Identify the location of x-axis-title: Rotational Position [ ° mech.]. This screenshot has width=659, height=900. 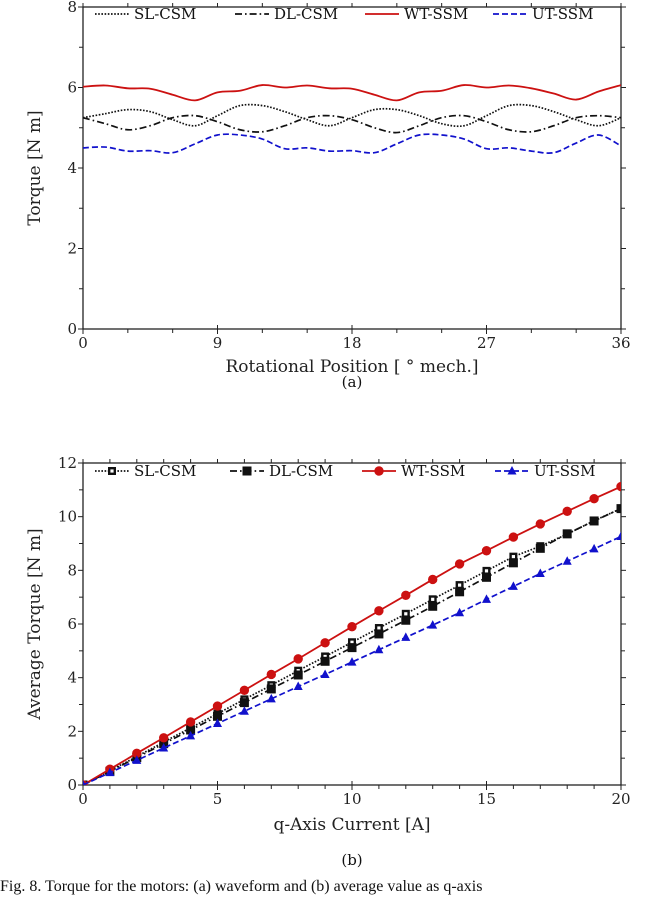
(351, 367).